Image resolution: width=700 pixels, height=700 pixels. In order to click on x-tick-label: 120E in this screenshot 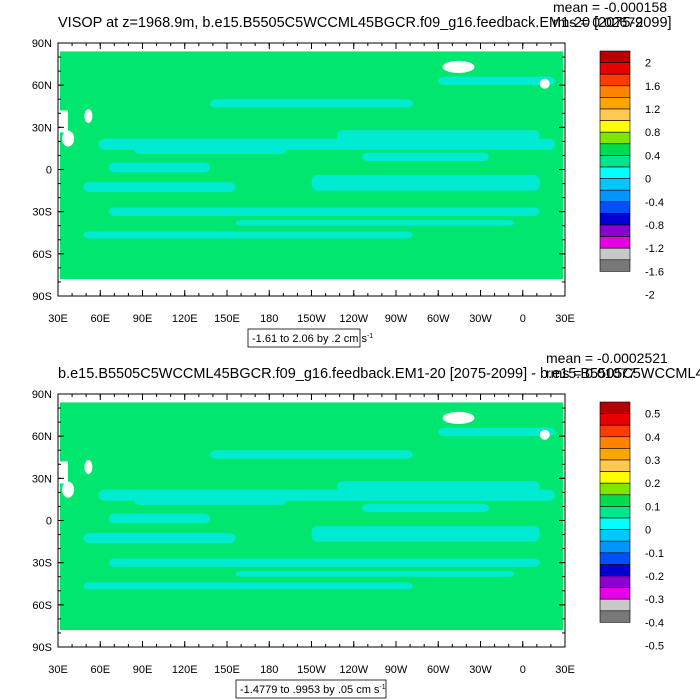, I will do `click(185, 319)`.